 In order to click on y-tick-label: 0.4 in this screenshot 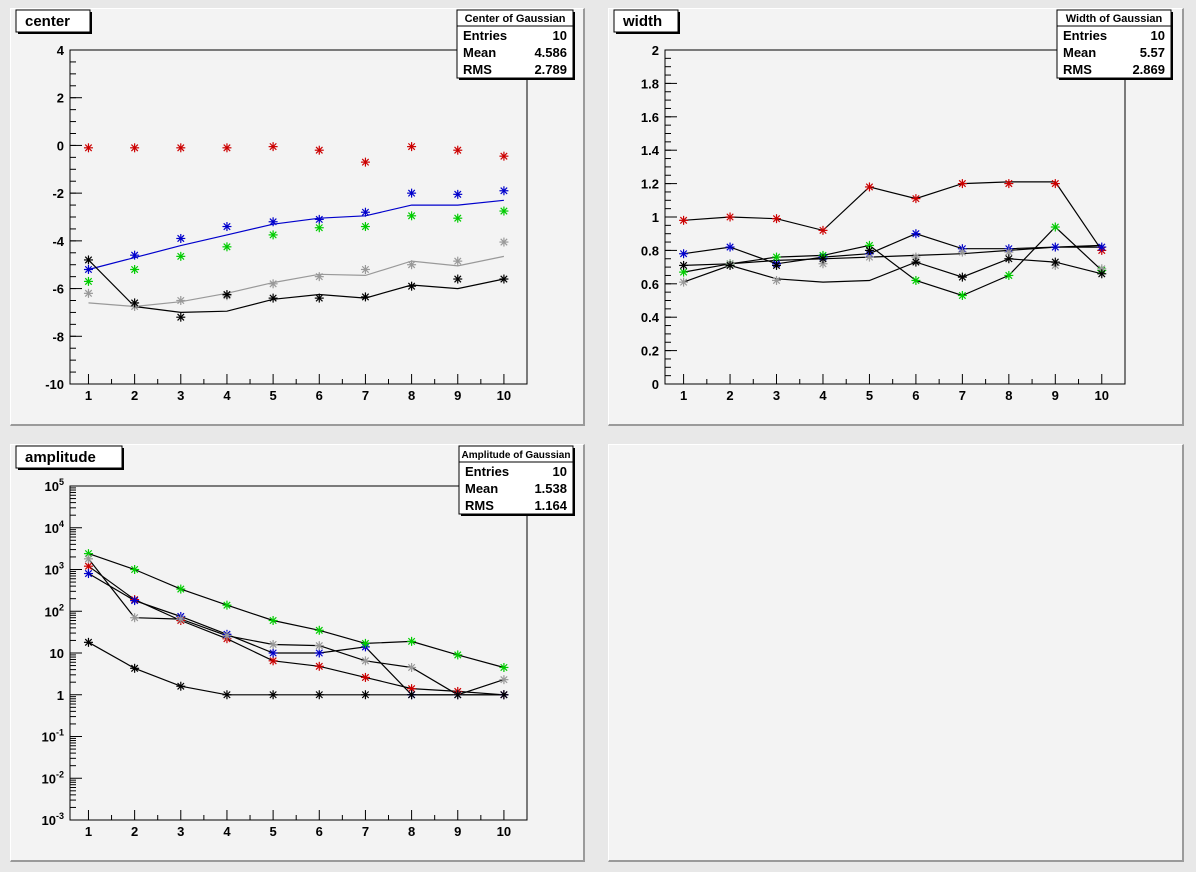, I will do `click(650, 317)`.